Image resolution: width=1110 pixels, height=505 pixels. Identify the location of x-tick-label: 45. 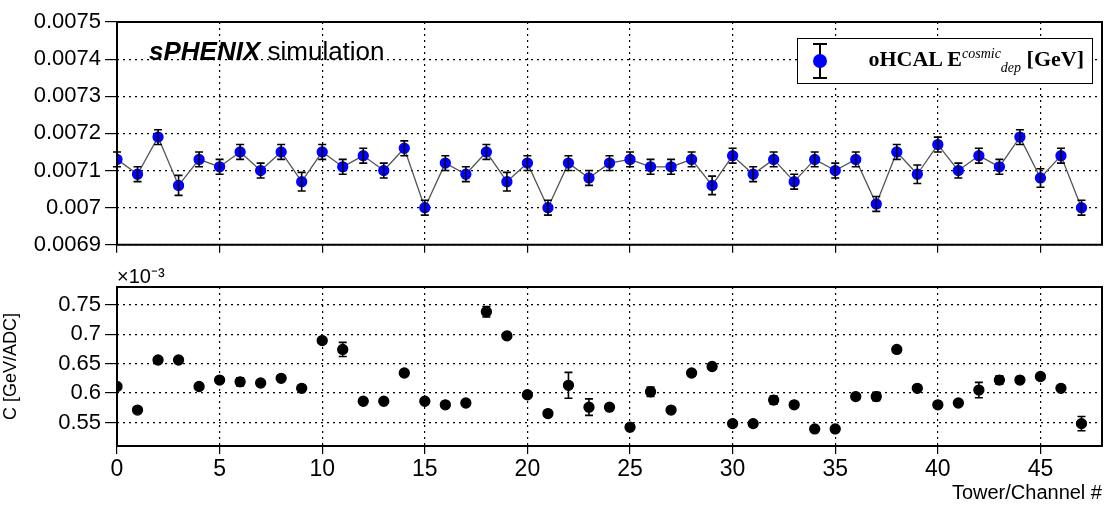
(1040, 468).